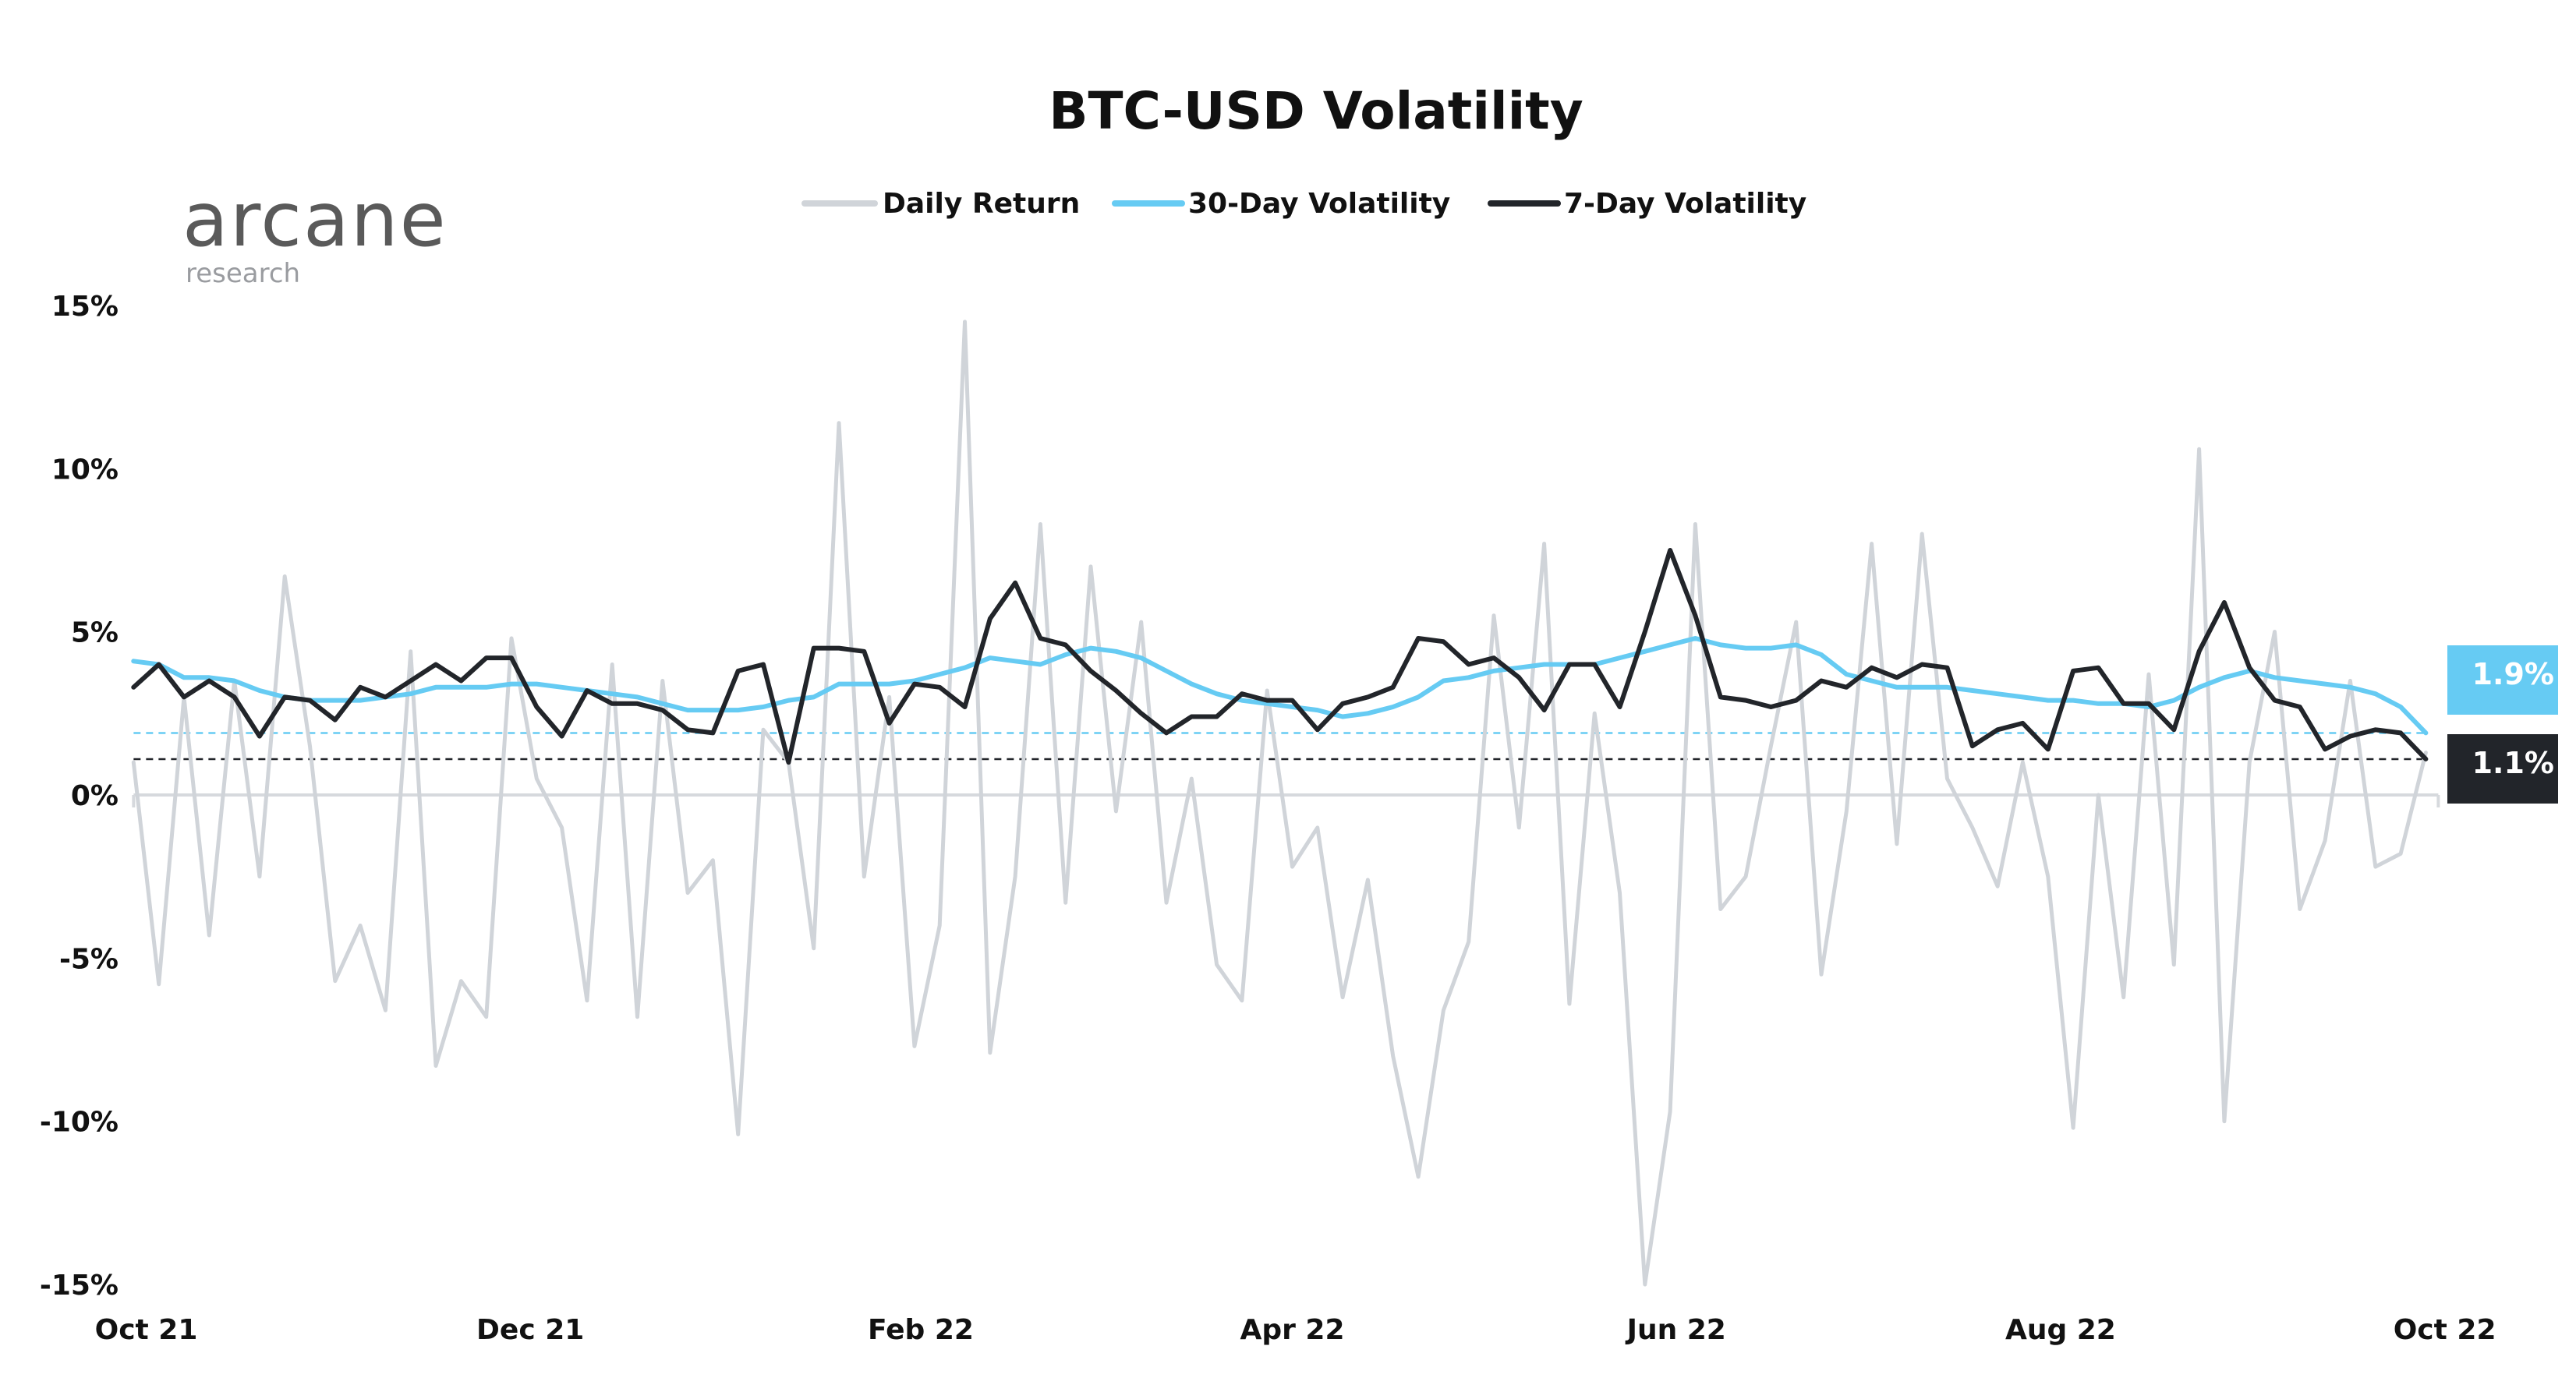  Describe the element at coordinates (243, 273) in the screenshot. I see `logo-subtitle: research` at that location.